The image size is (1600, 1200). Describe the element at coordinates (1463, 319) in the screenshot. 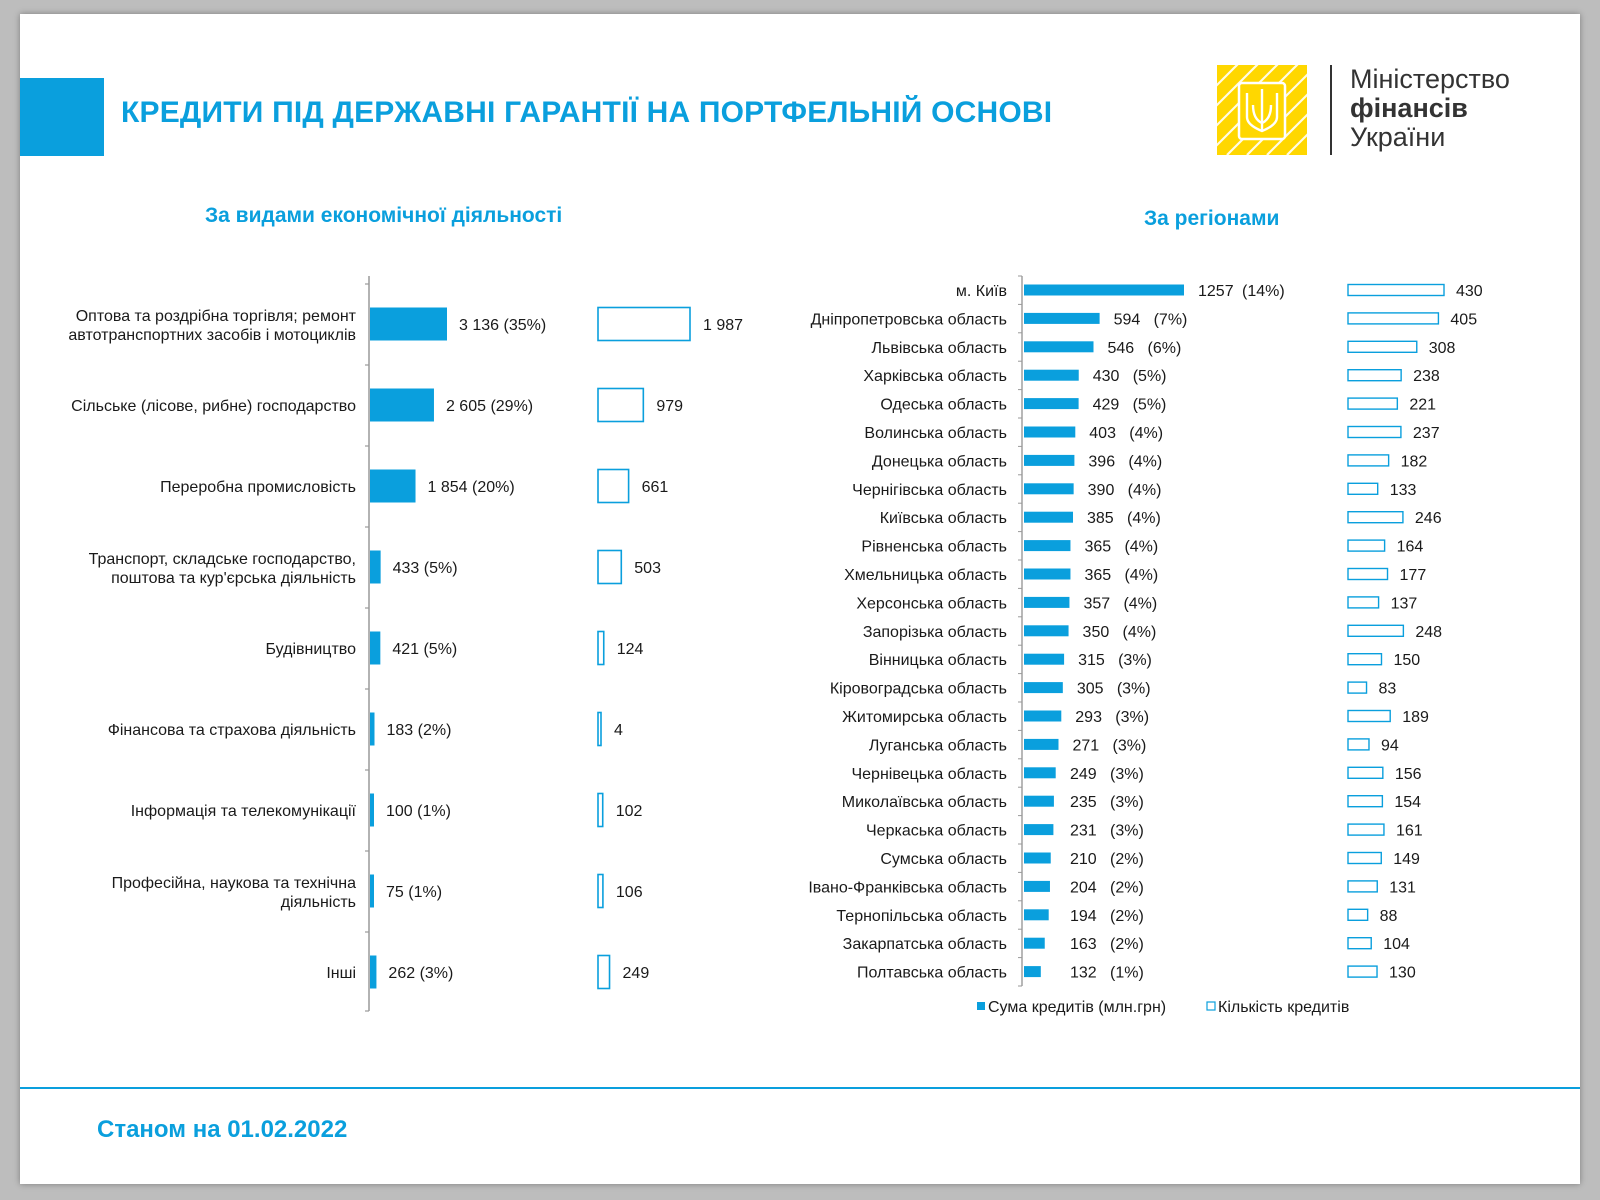

I see `region-count-value: 405` at that location.